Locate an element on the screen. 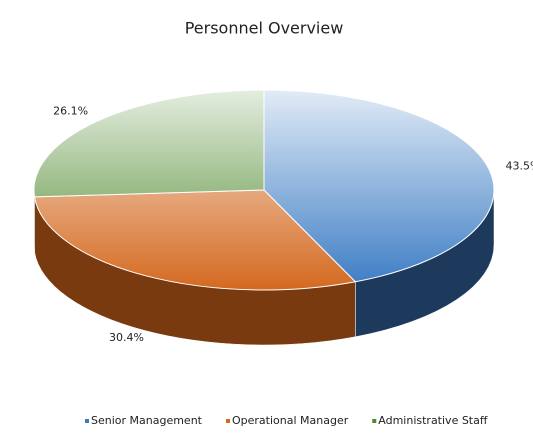 The height and width of the screenshot is (433, 533). data-label: 26.1% is located at coordinates (70, 111).